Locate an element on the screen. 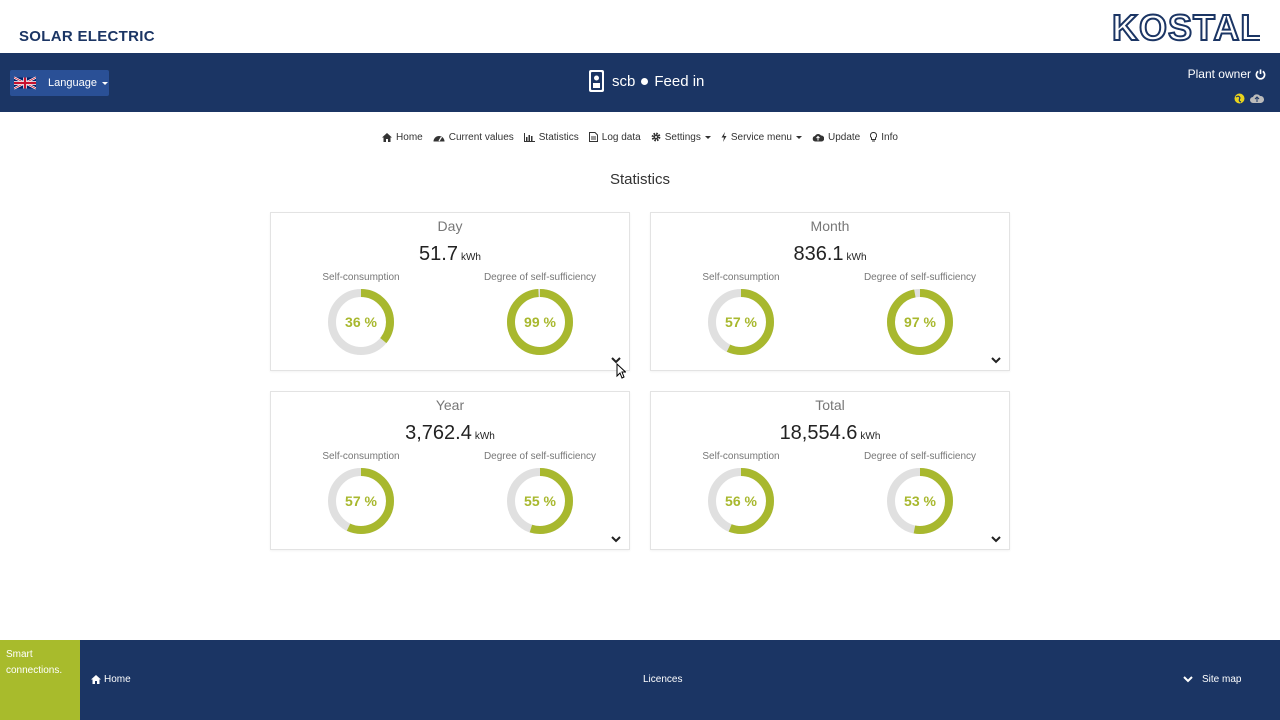 The width and height of the screenshot is (1280, 720). card-energy-value: 51.7 kWh is located at coordinates (450, 254).